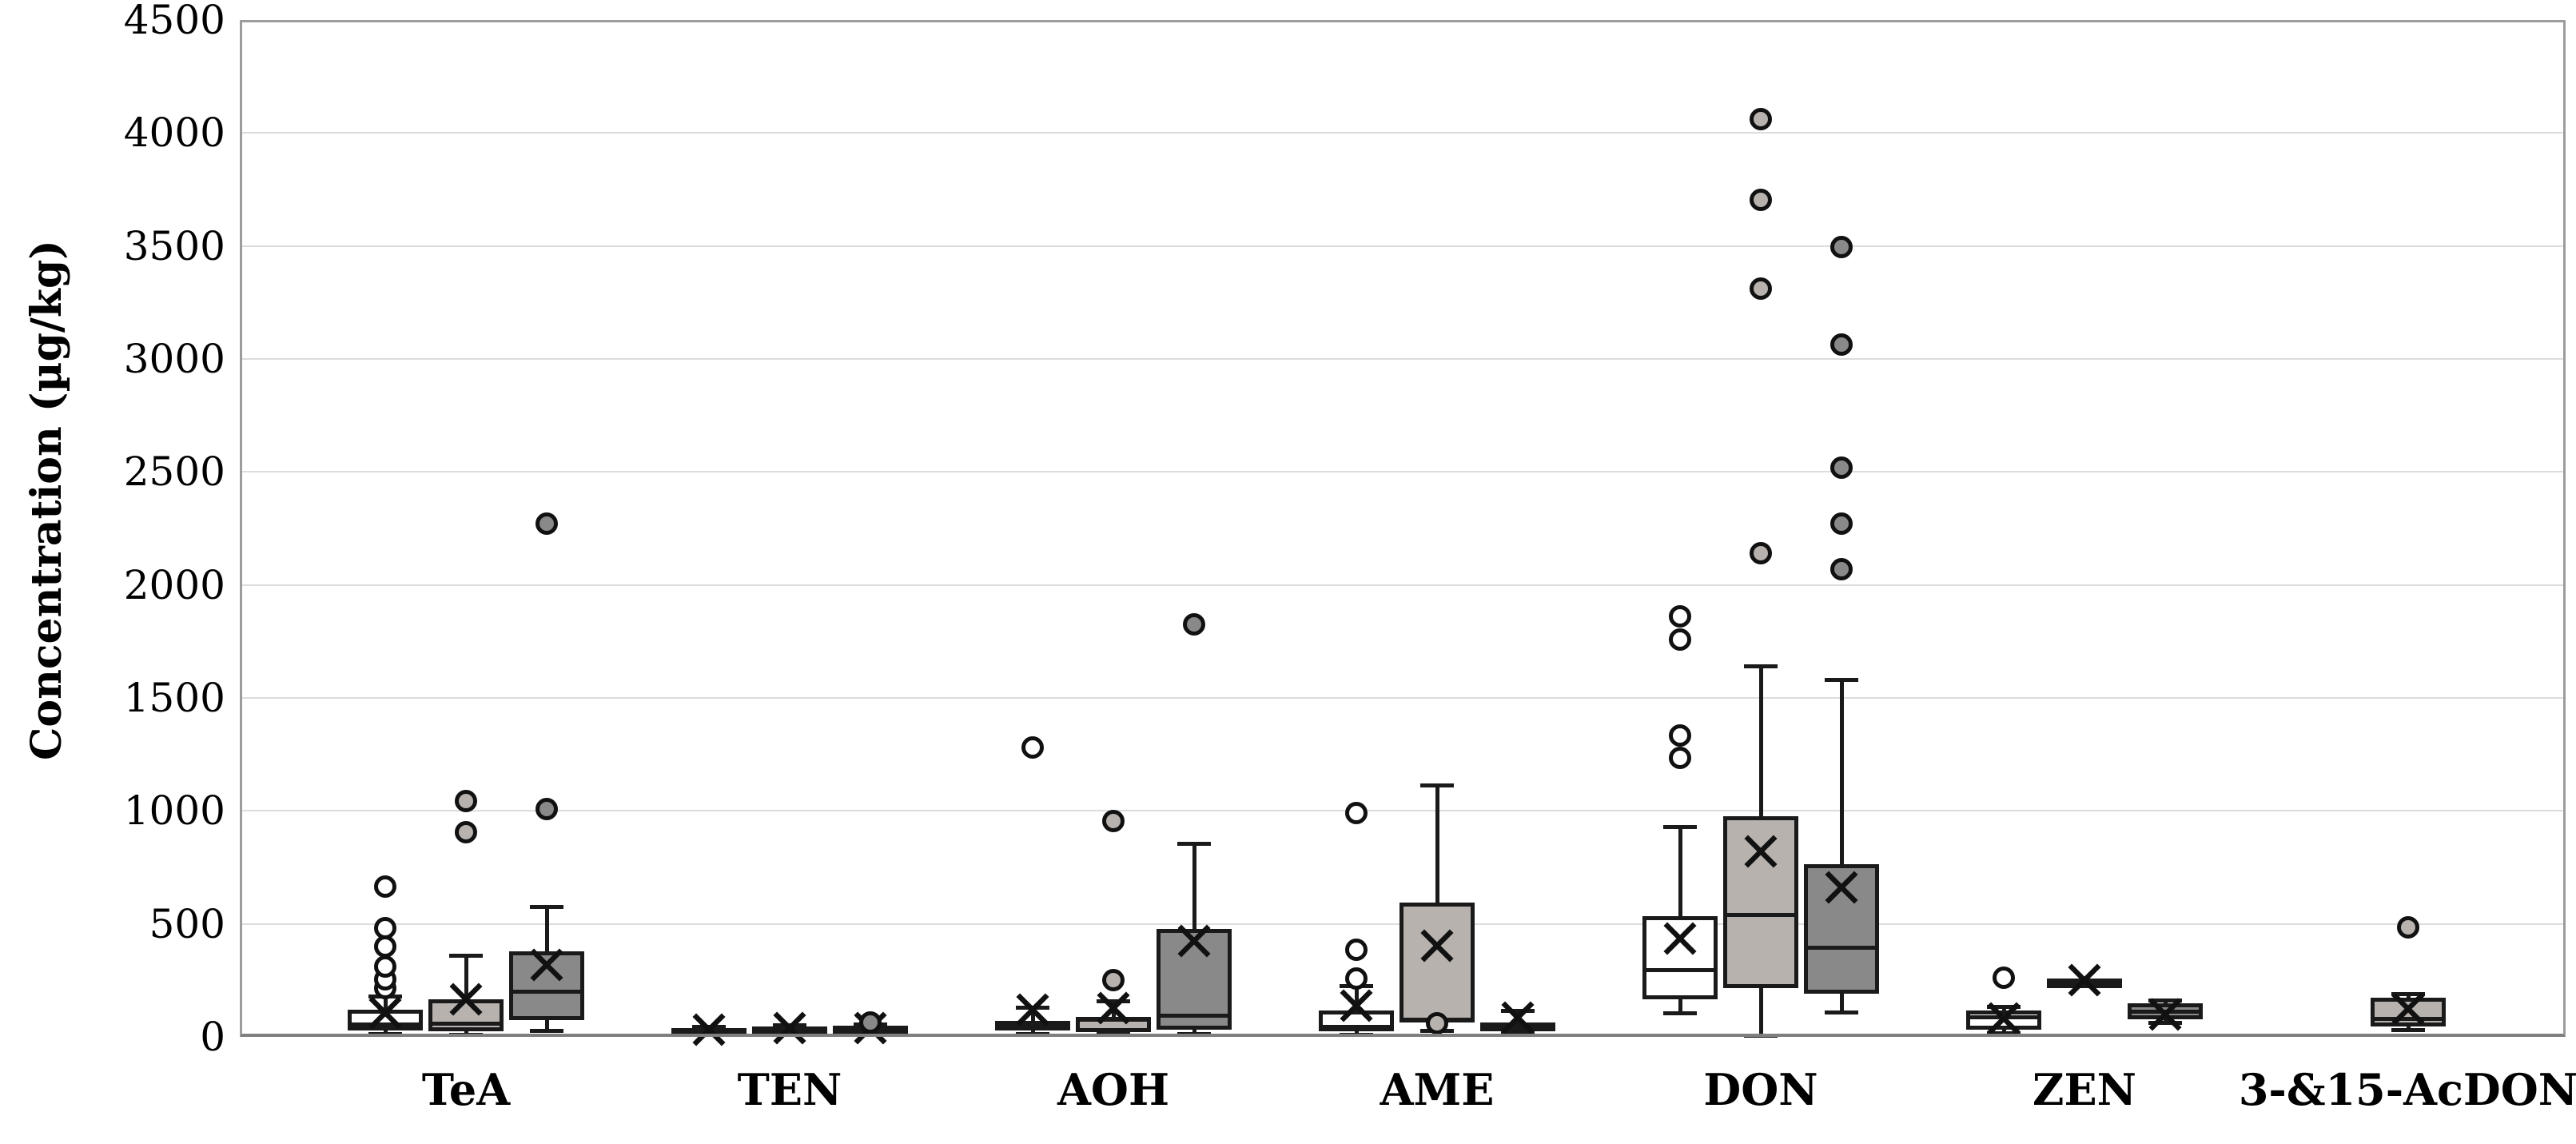  What do you see at coordinates (174, 584) in the screenshot?
I see `y-tick-label: 2000` at bounding box center [174, 584].